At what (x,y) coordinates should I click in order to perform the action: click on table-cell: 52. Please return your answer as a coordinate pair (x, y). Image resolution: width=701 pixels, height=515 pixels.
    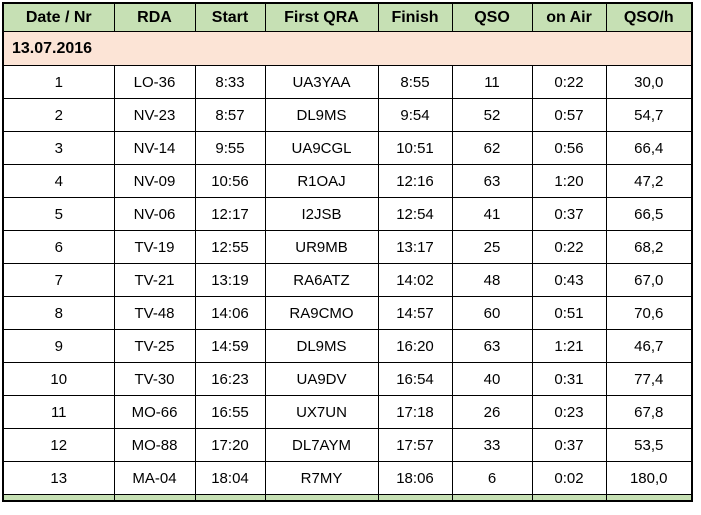
    Looking at the image, I should click on (492, 115).